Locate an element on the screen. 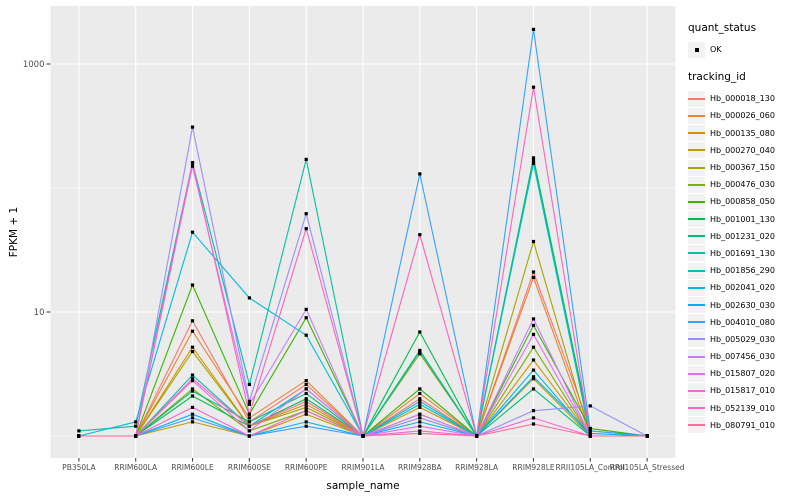 This screenshot has height=500, width=800. x-tick-label: PB350LA is located at coordinates (79, 467).